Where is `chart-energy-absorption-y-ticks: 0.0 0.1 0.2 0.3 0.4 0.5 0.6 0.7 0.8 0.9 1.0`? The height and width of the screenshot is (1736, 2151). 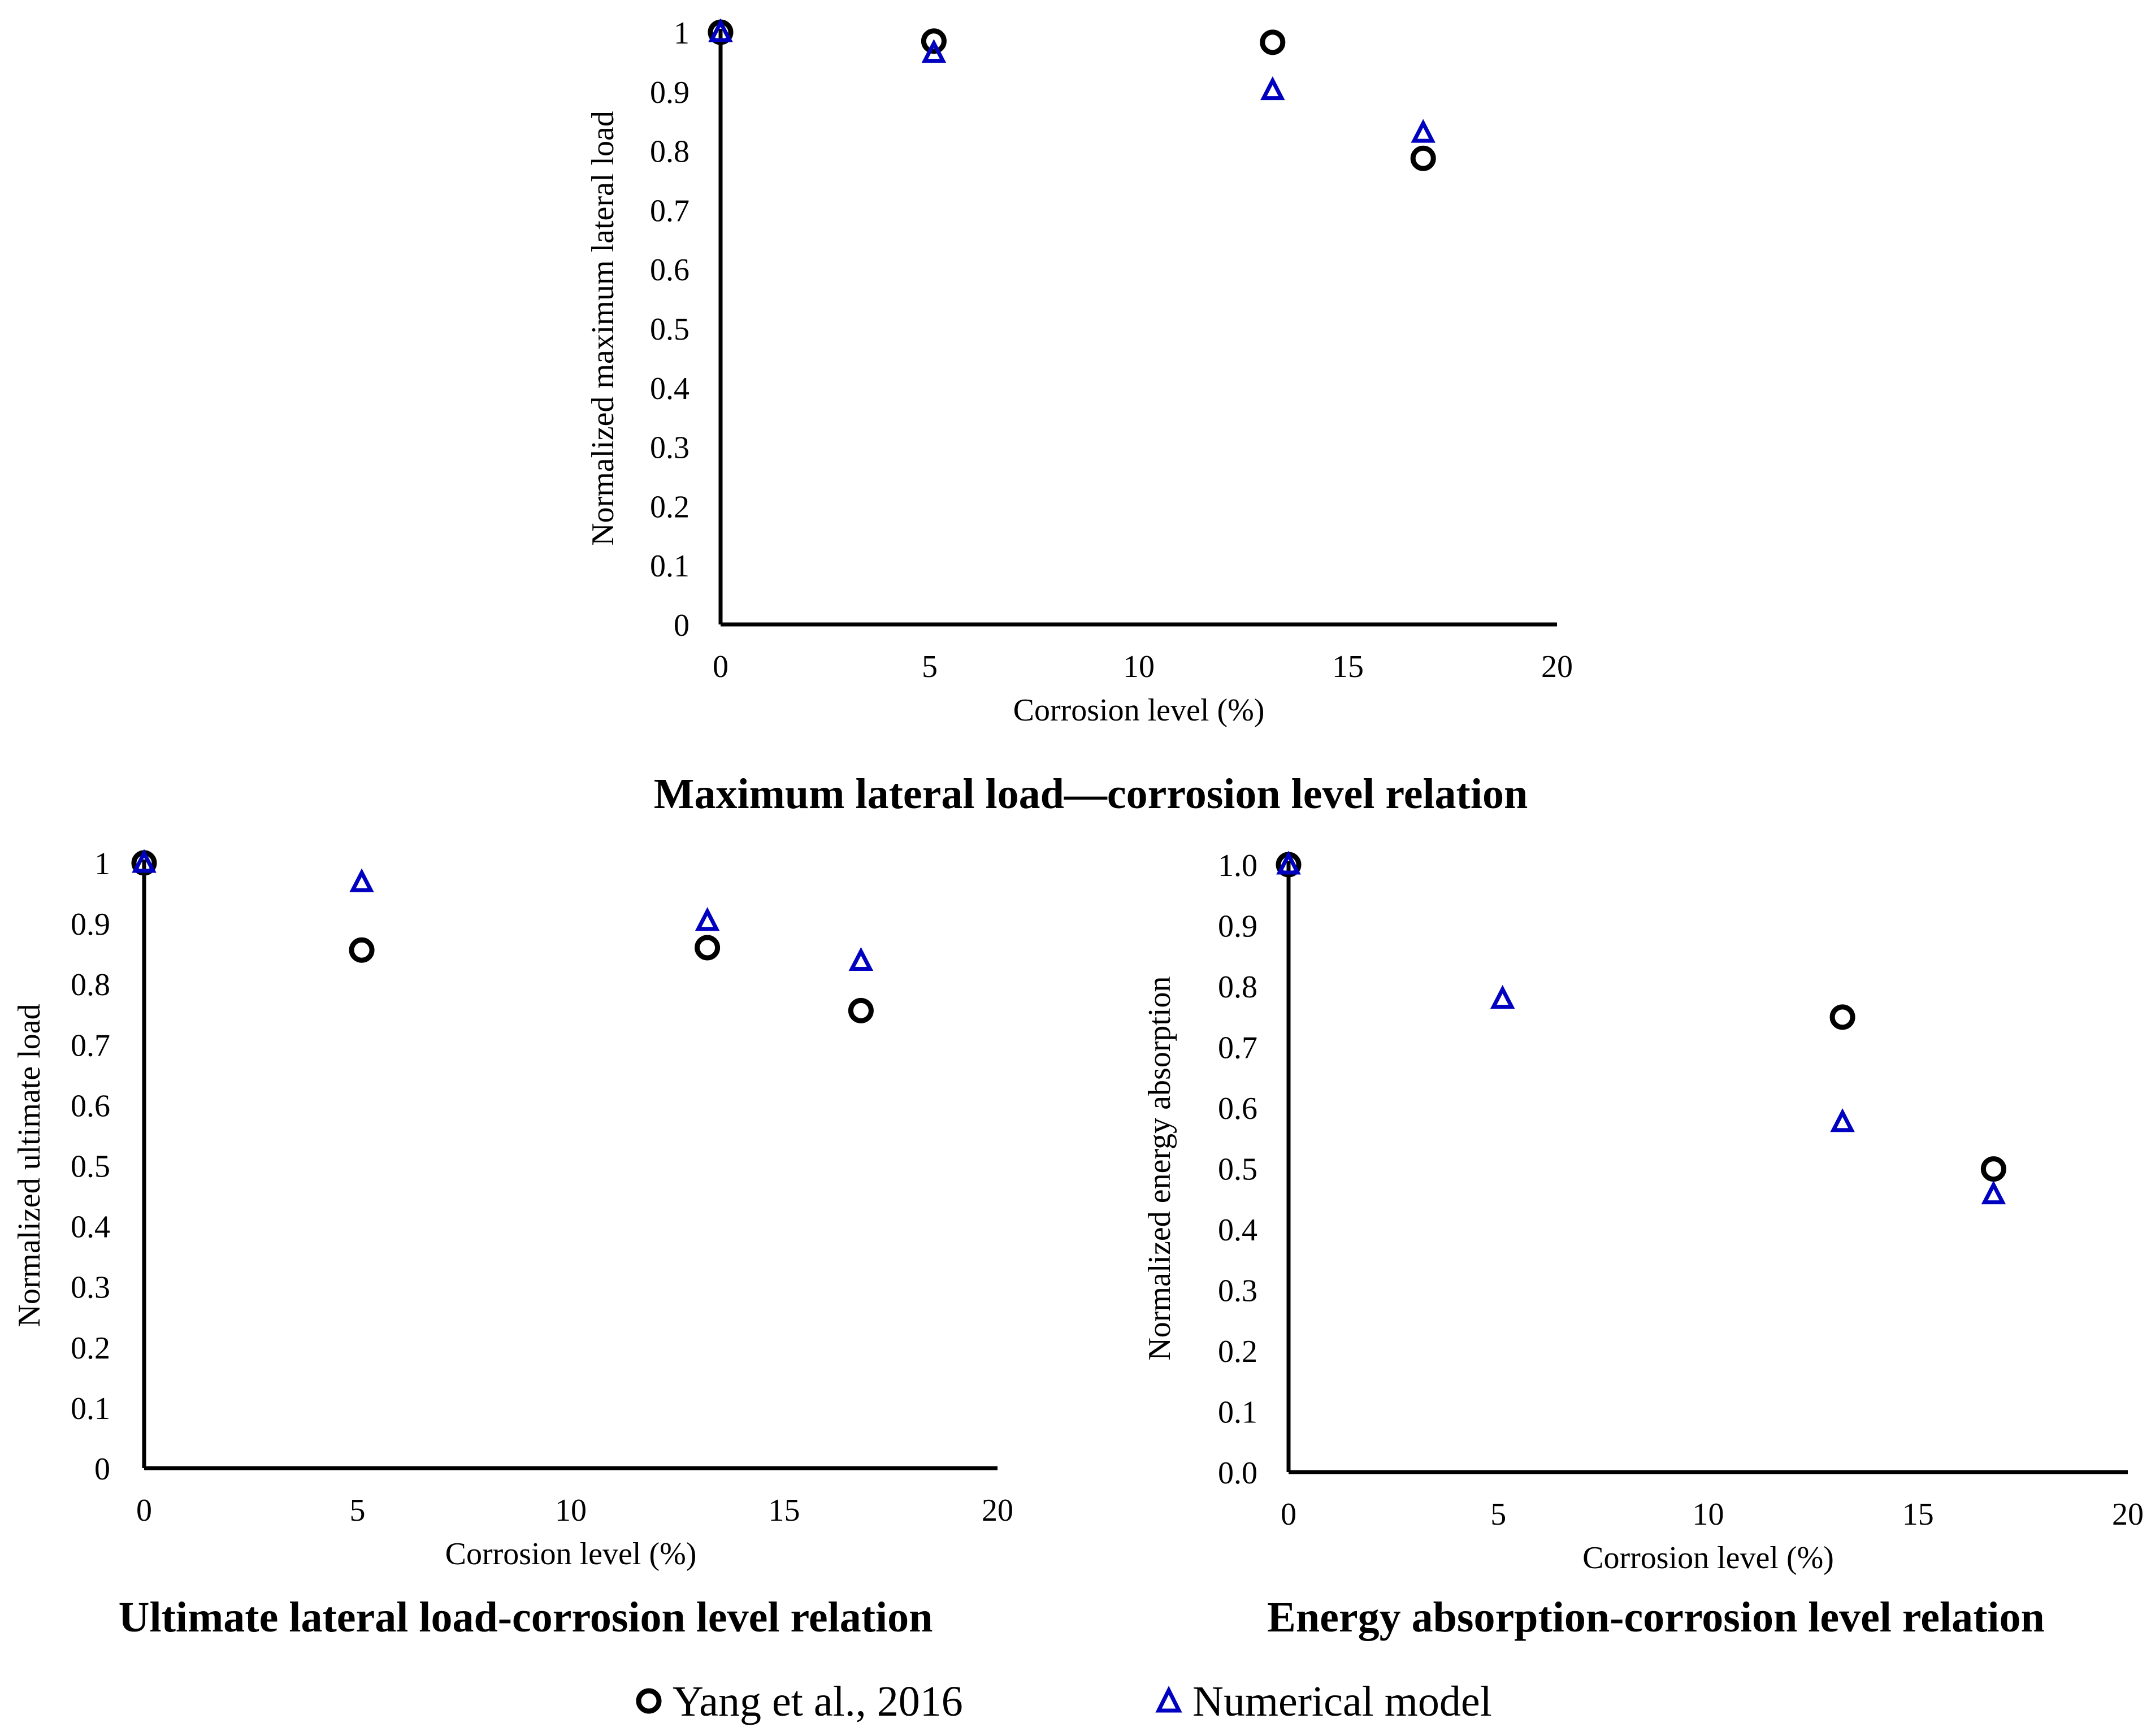
chart-energy-absorption-y-ticks: 0.0 0.1 0.2 0.3 0.4 0.5 0.6 0.7 0.8 0.9 1.0 is located at coordinates (1237, 1169).